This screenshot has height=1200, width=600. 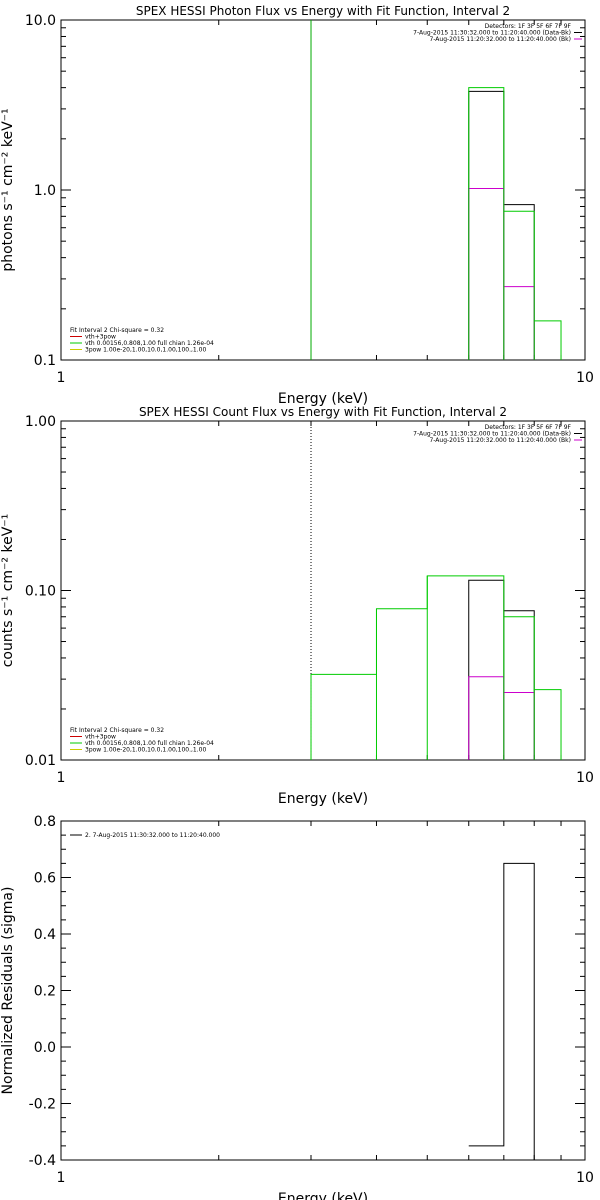 I want to click on y-tick-label: 0.1, so click(x=45, y=361).